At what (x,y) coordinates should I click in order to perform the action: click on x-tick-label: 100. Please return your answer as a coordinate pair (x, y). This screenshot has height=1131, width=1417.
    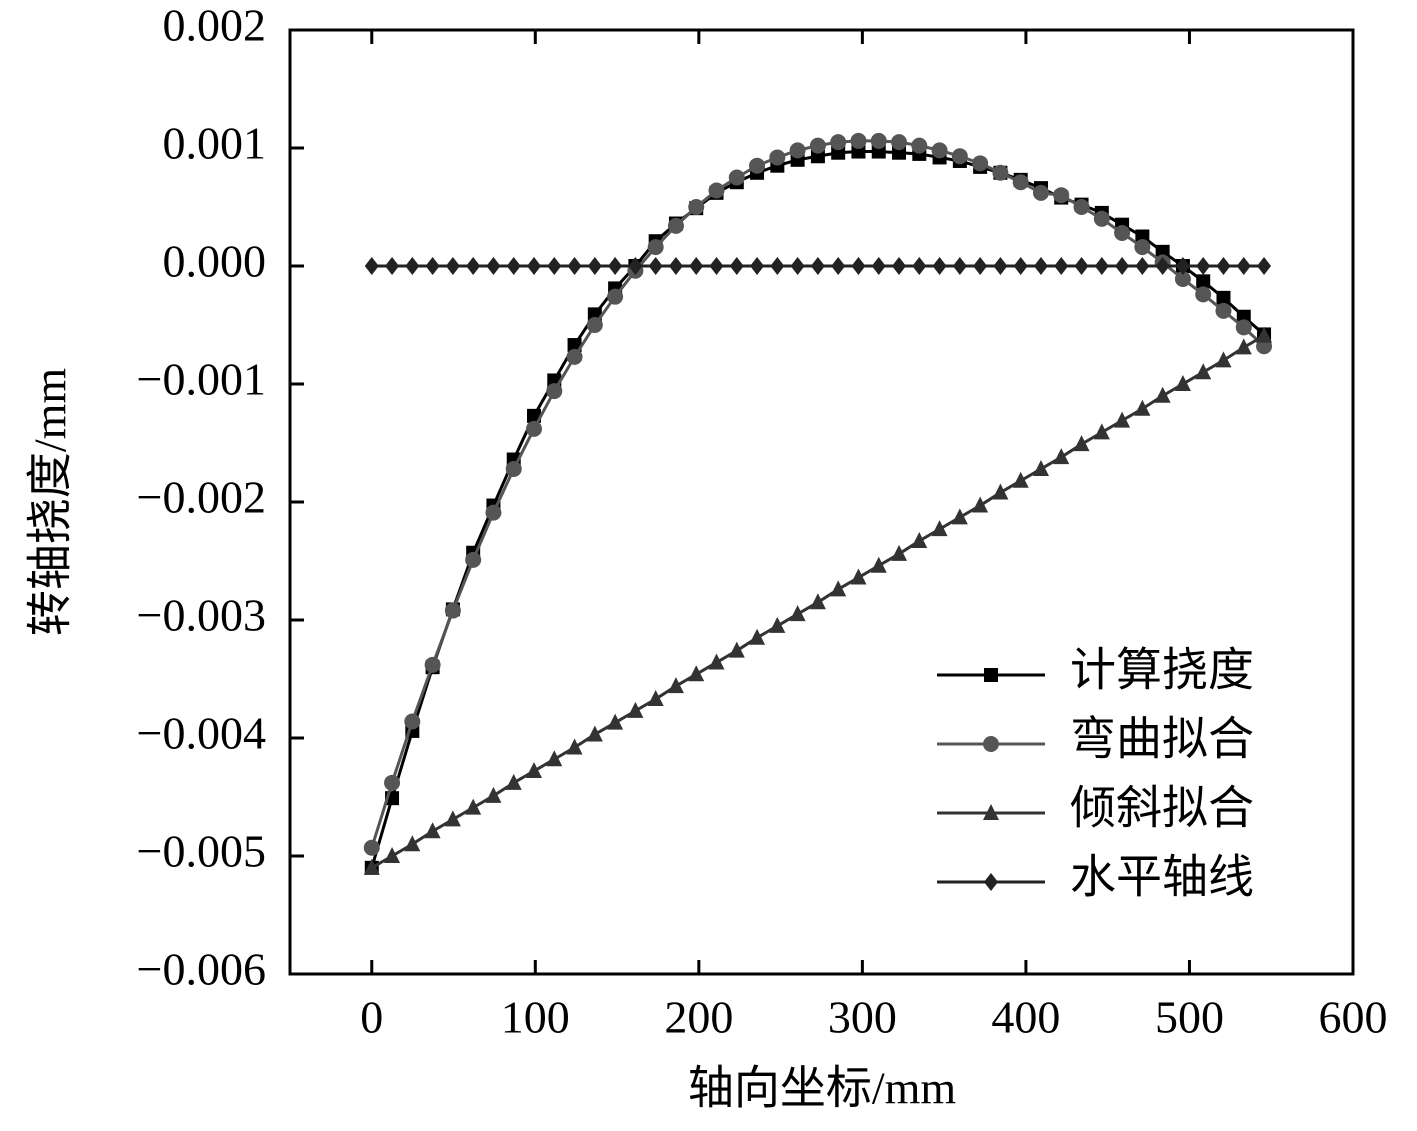
    Looking at the image, I should click on (535, 1017).